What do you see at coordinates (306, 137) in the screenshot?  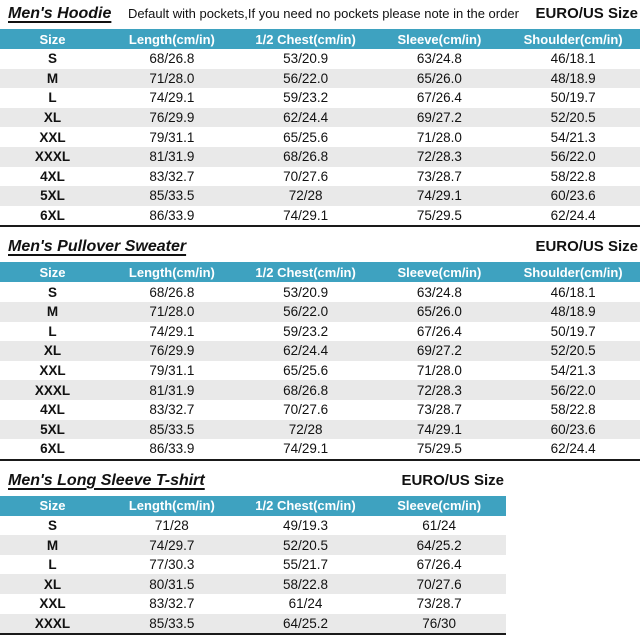 I see `measurement-cell: 65/25.6` at bounding box center [306, 137].